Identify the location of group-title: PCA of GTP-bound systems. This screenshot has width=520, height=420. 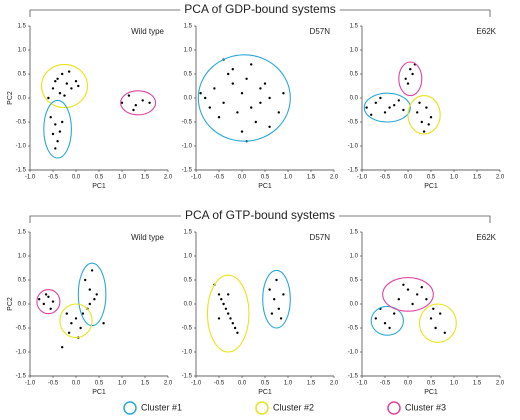
(260, 215).